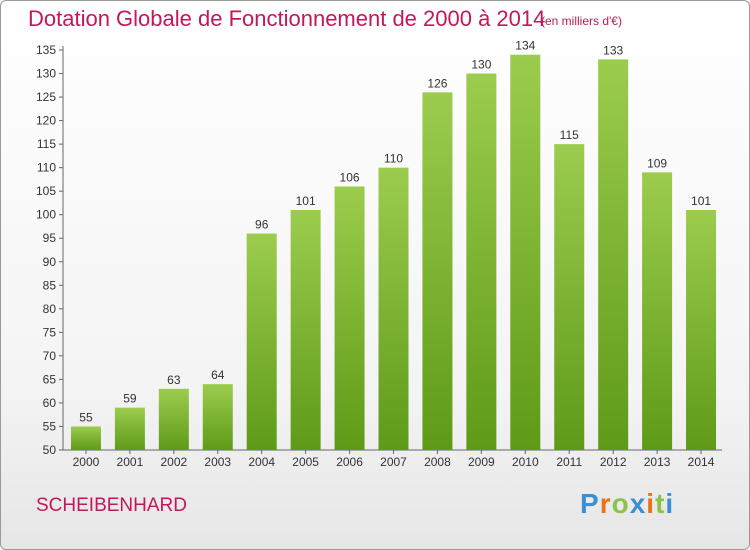 This screenshot has width=750, height=550. I want to click on y-tick-label: 120, so click(46, 121).